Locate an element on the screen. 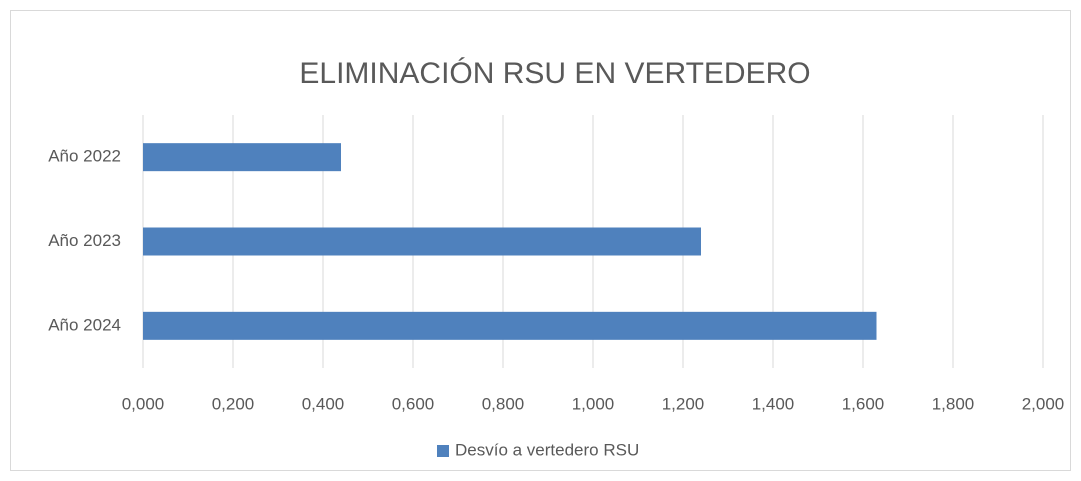 This screenshot has width=1081, height=481. x-tick-label: 1,600 is located at coordinates (863, 403).